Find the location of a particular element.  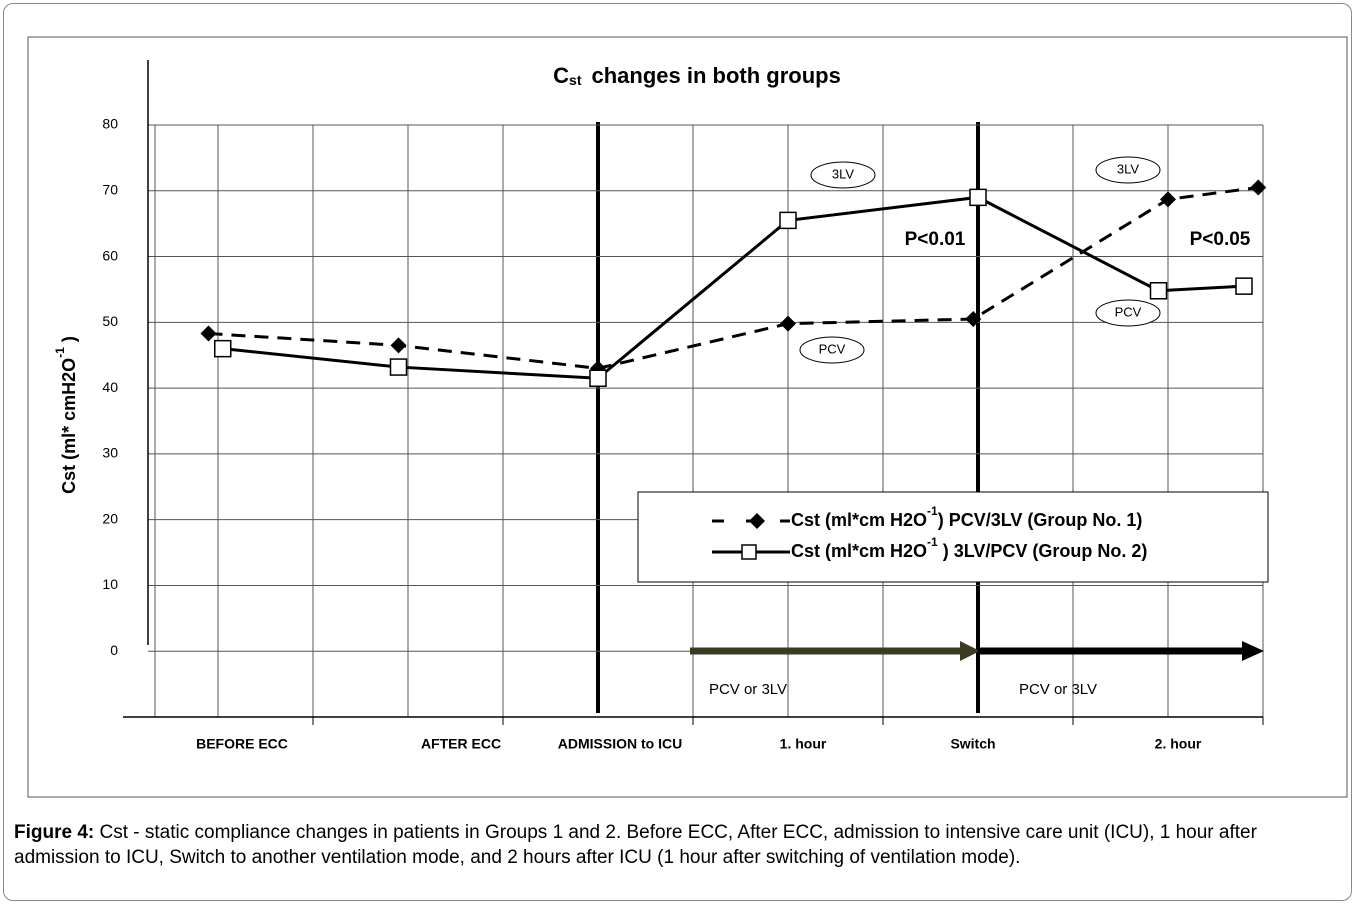

title-rest: changes in both groups is located at coordinates (716, 75).